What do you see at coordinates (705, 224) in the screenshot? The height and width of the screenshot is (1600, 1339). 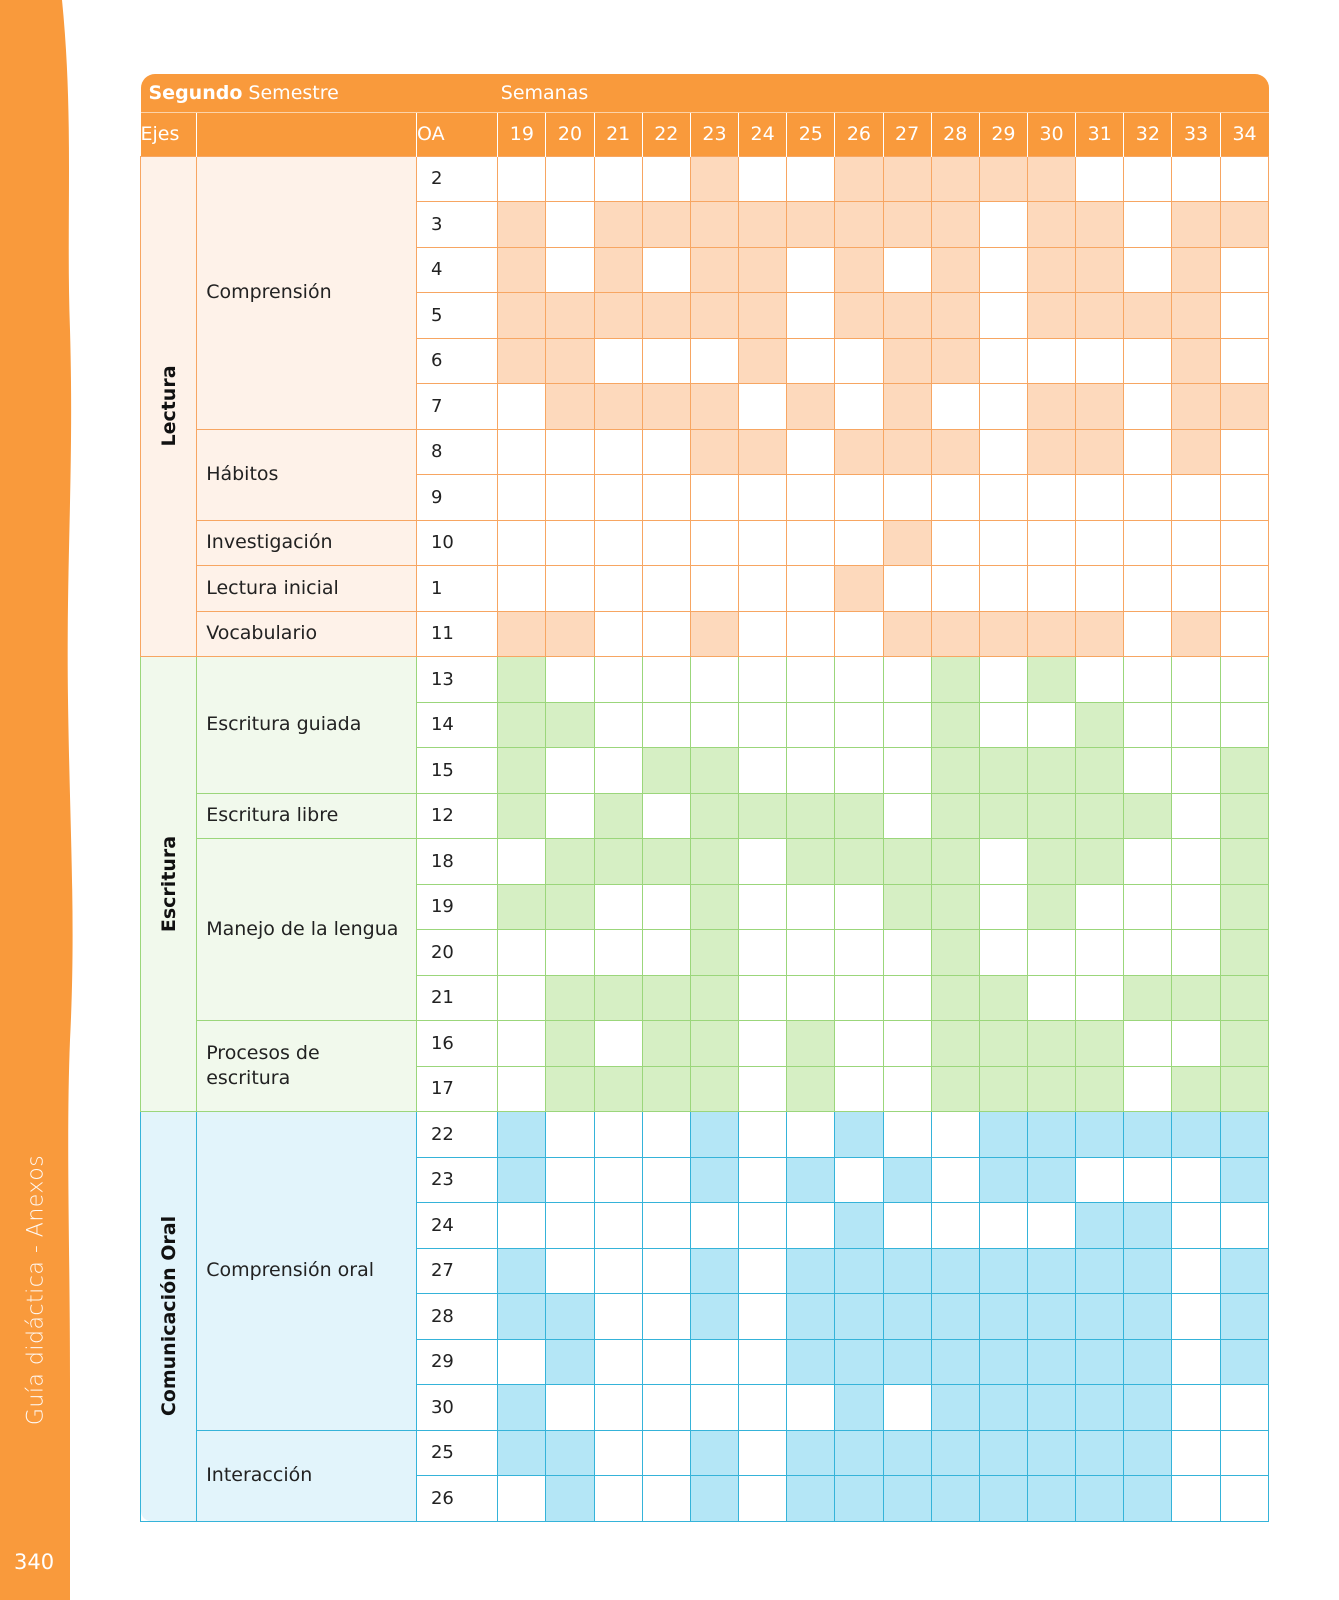 I see `table-row: 3` at bounding box center [705, 224].